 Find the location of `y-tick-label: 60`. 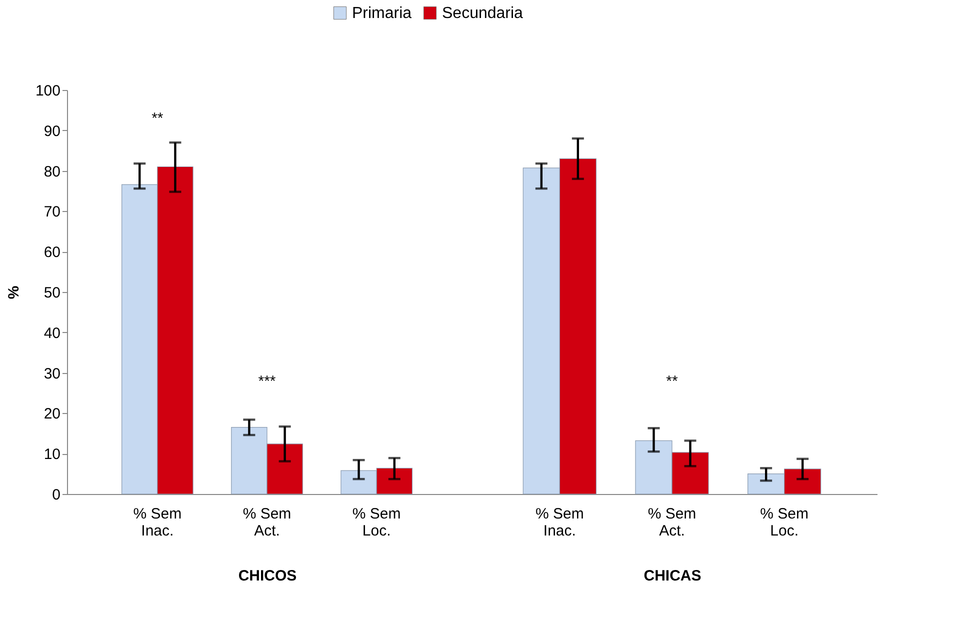

y-tick-label: 60 is located at coordinates (52, 253).